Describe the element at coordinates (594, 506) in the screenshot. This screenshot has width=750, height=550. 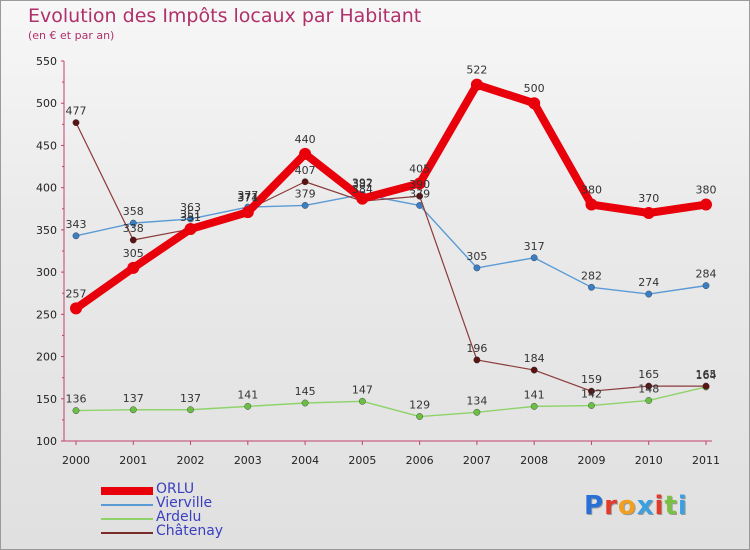
I see `logo-letter: P` at that location.